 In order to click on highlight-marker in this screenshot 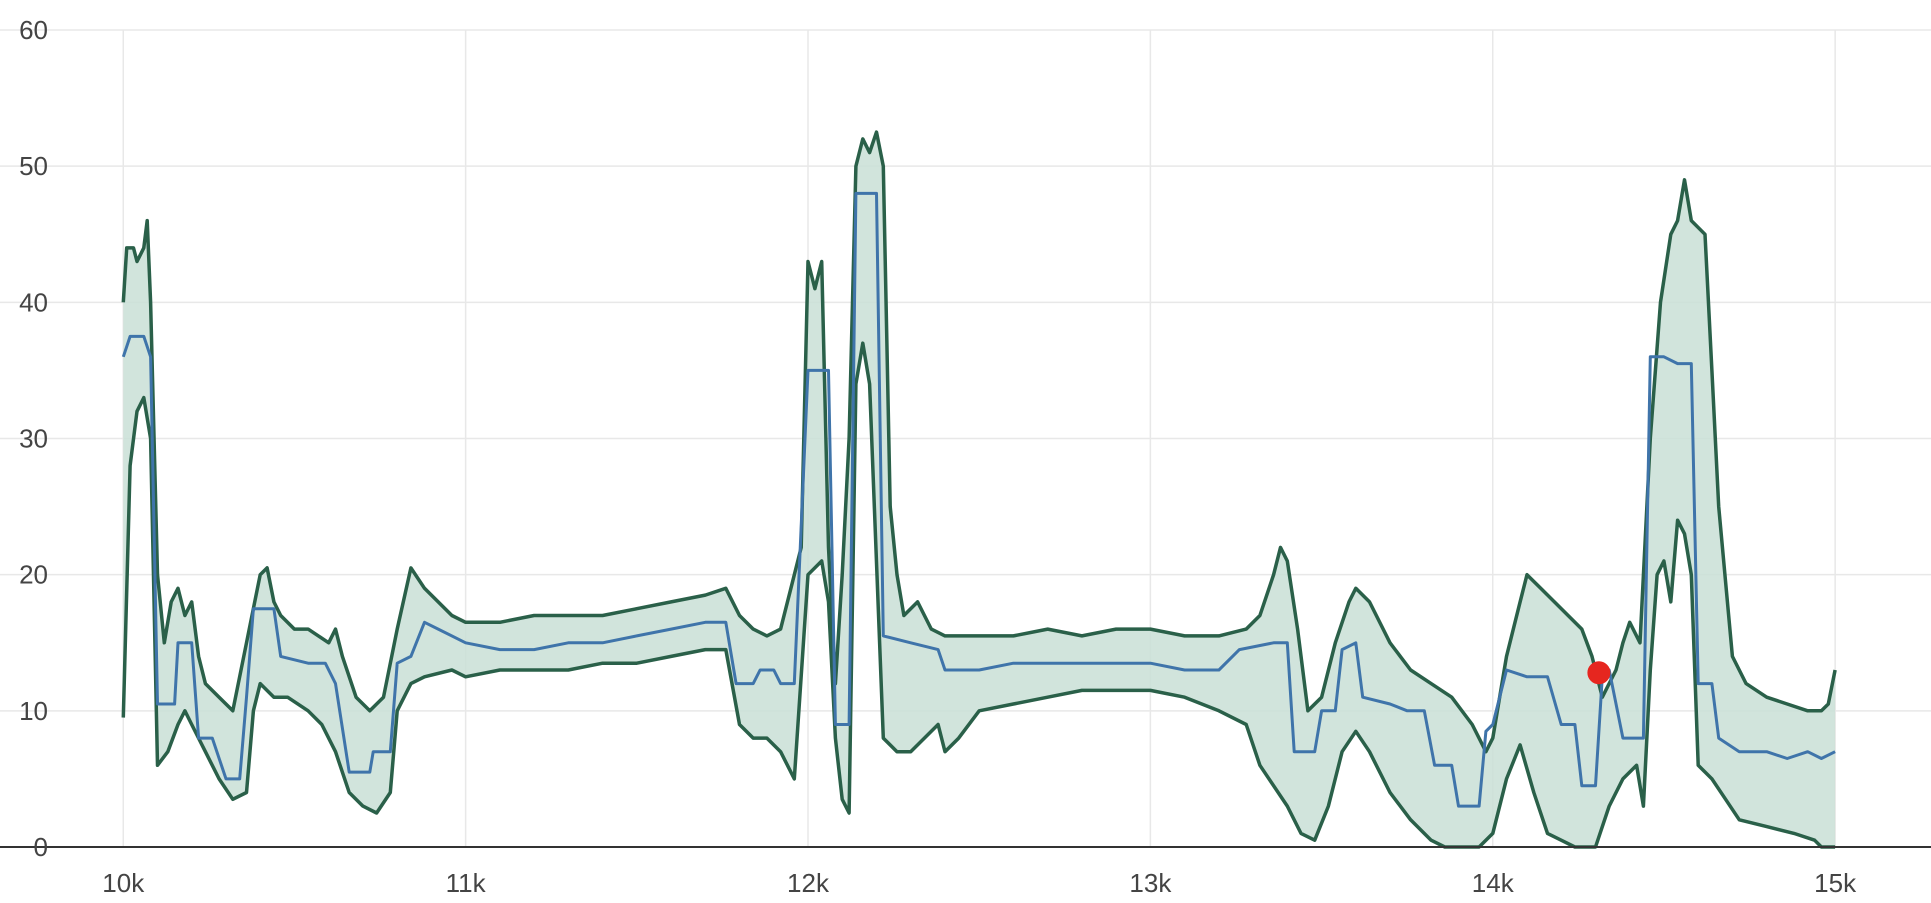, I will do `click(1599, 673)`.